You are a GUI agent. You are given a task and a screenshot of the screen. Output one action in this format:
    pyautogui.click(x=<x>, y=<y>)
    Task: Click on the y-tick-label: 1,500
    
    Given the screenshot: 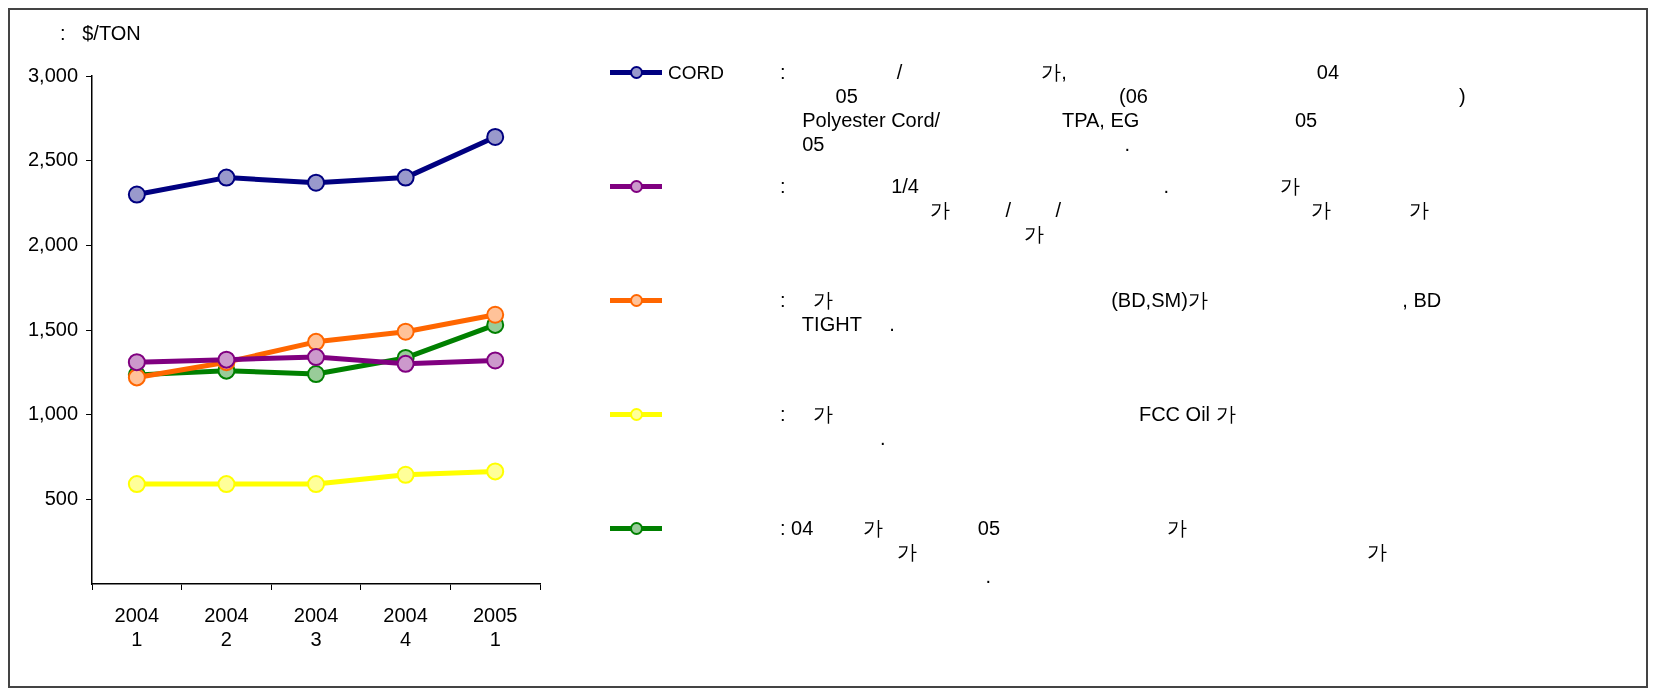 What is the action you would take?
    pyautogui.click(x=53, y=328)
    